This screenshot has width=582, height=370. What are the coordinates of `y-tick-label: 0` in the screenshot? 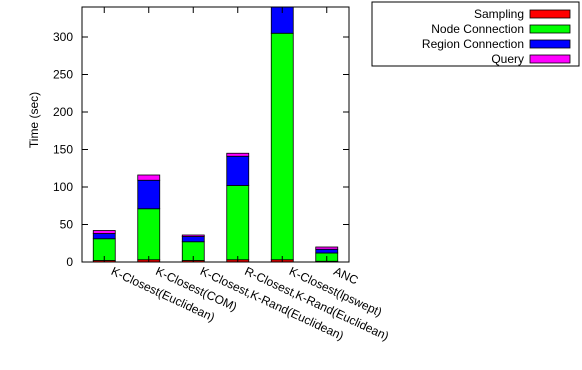 It's located at (69, 262).